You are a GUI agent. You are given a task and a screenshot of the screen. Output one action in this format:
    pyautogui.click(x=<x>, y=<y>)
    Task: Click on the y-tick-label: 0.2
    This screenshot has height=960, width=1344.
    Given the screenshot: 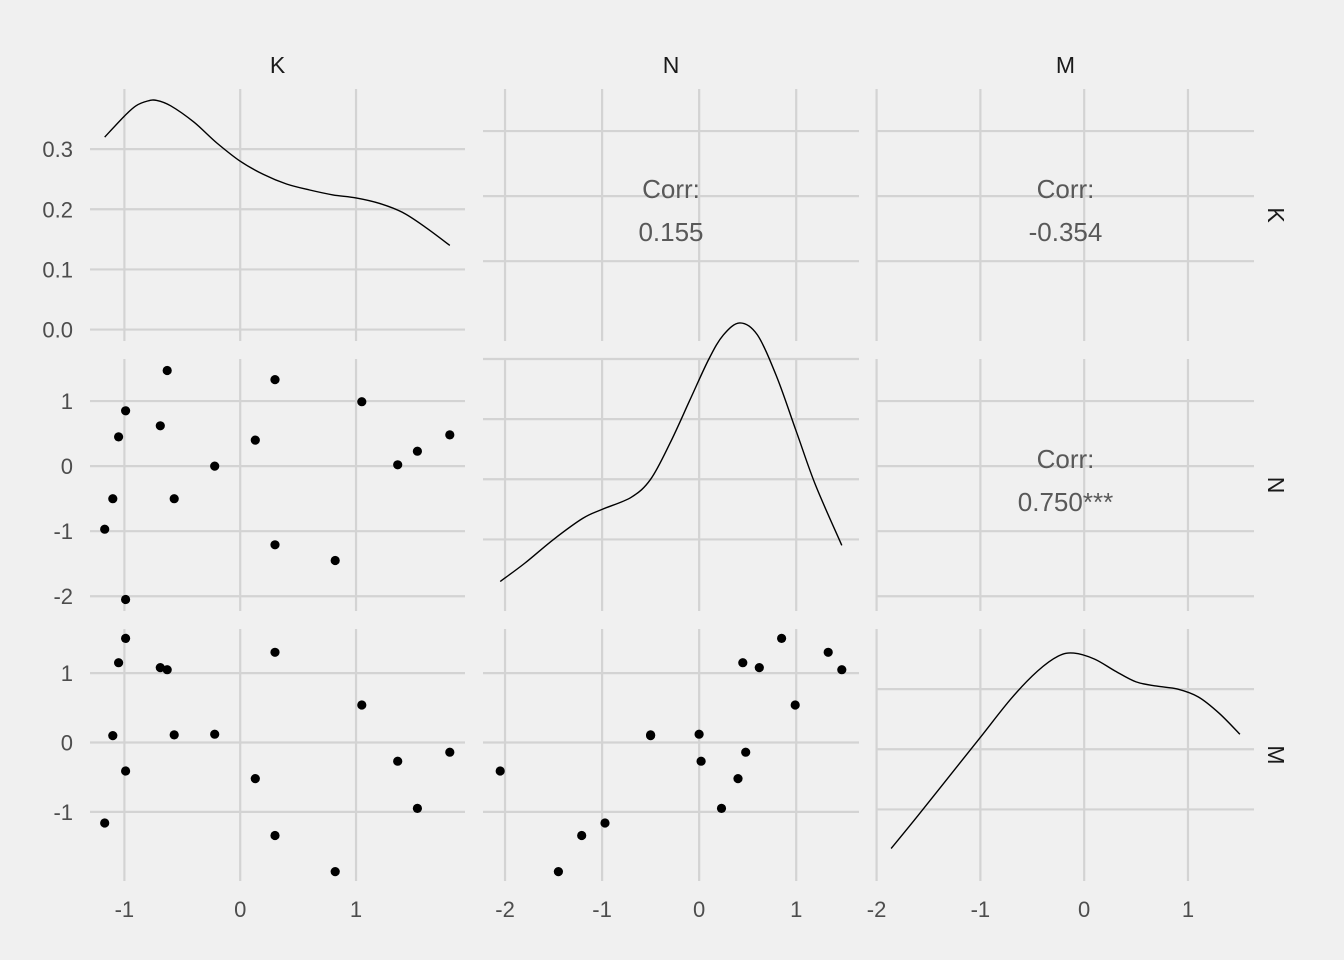 What is the action you would take?
    pyautogui.click(x=57, y=209)
    